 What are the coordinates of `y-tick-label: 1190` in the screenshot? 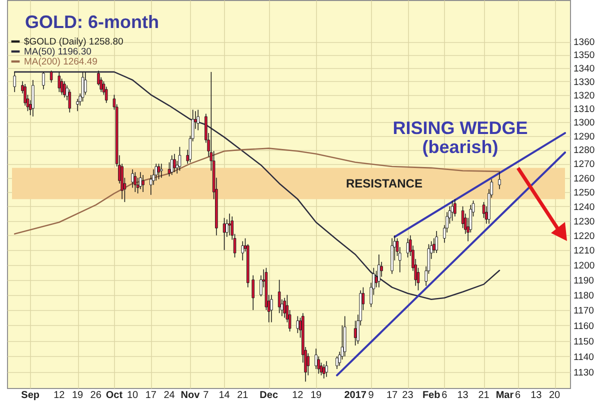 It's located at (584, 280).